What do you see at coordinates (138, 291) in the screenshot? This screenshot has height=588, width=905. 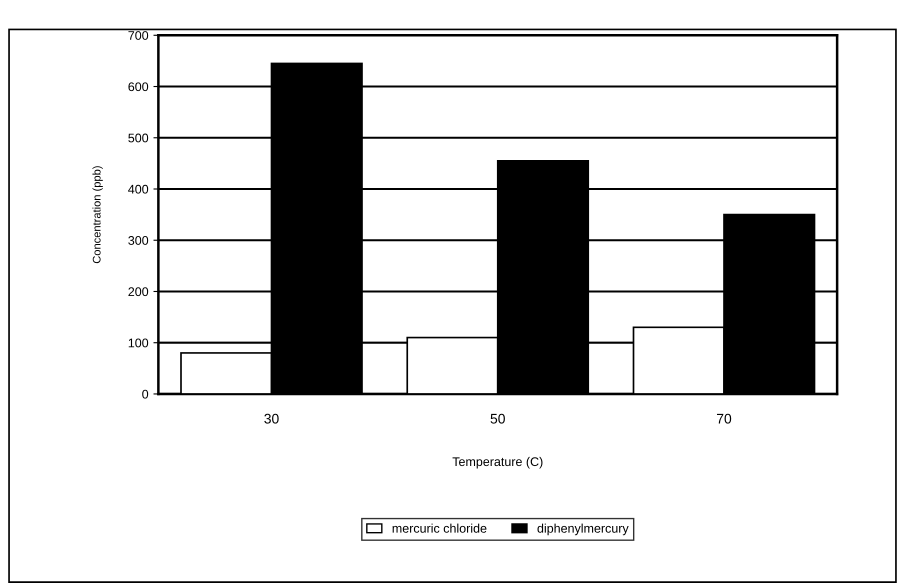 I see `y-tick-label: 200` at bounding box center [138, 291].